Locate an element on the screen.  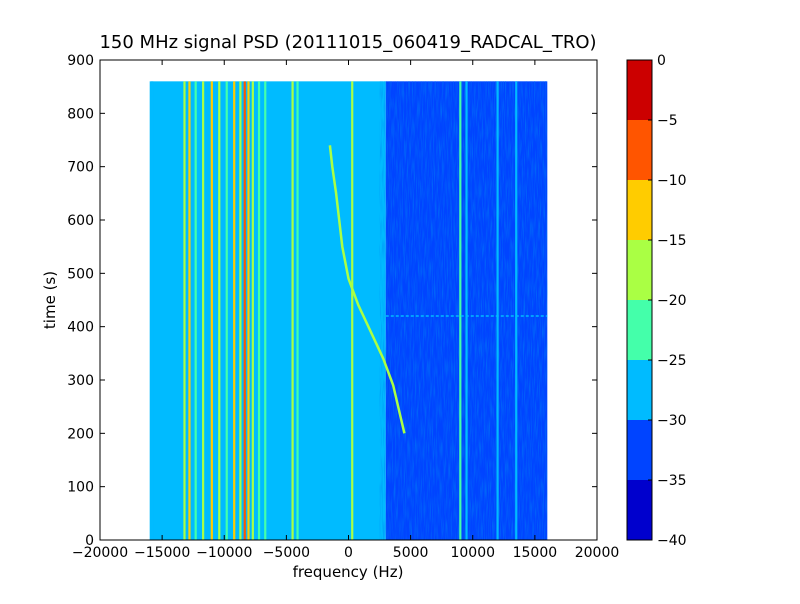
x-tick-label: −15000 is located at coordinates (162, 553).